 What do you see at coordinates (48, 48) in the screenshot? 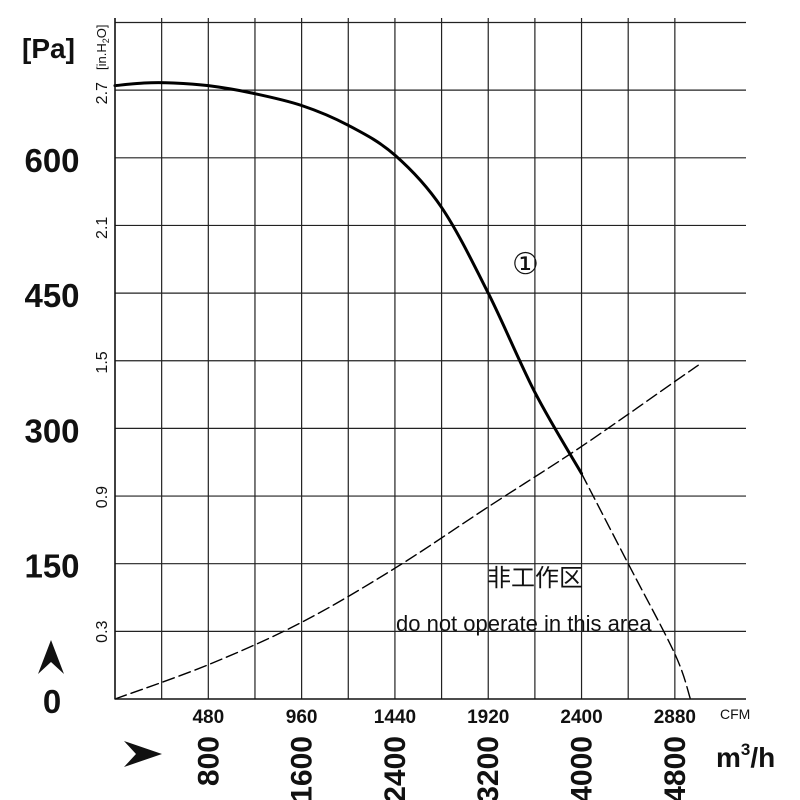
I see `y-unit-pa: [Pa]` at bounding box center [48, 48].